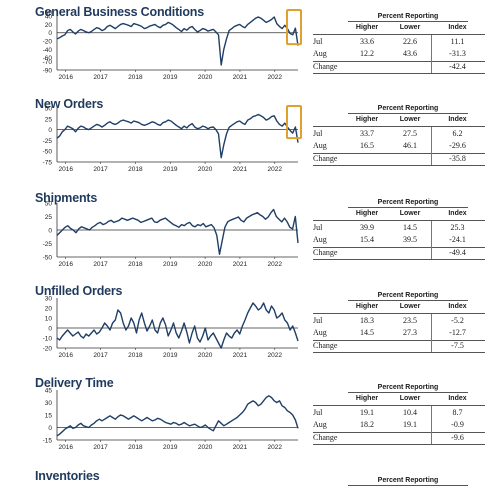  I want to click on chart-title: Shipments, so click(66, 198).